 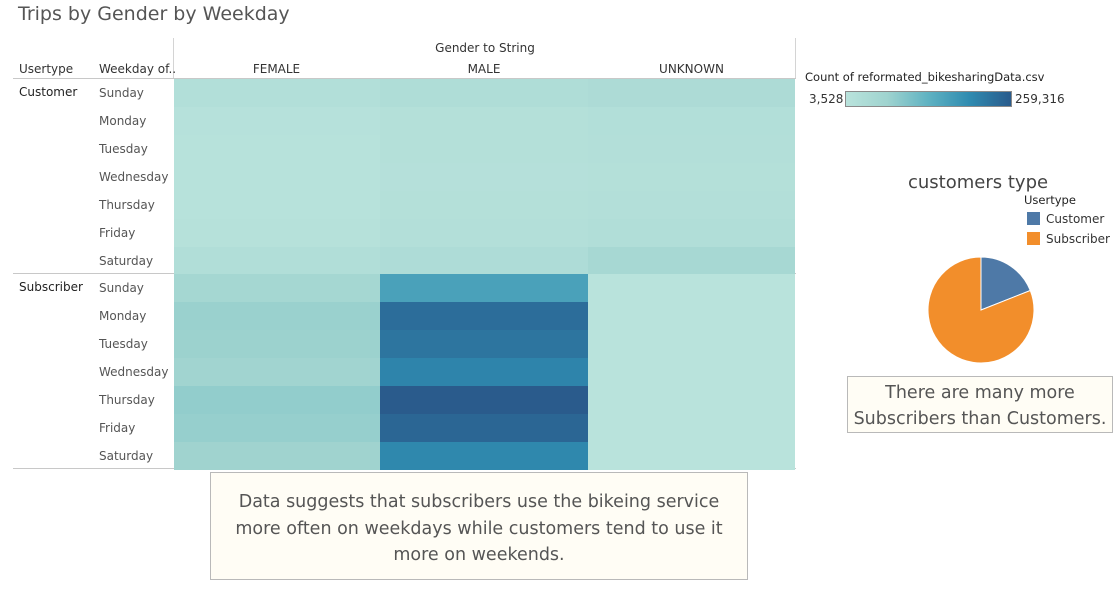 What do you see at coordinates (691, 177) in the screenshot?
I see `heatmap-cell-customer-wednesday-unknown` at bounding box center [691, 177].